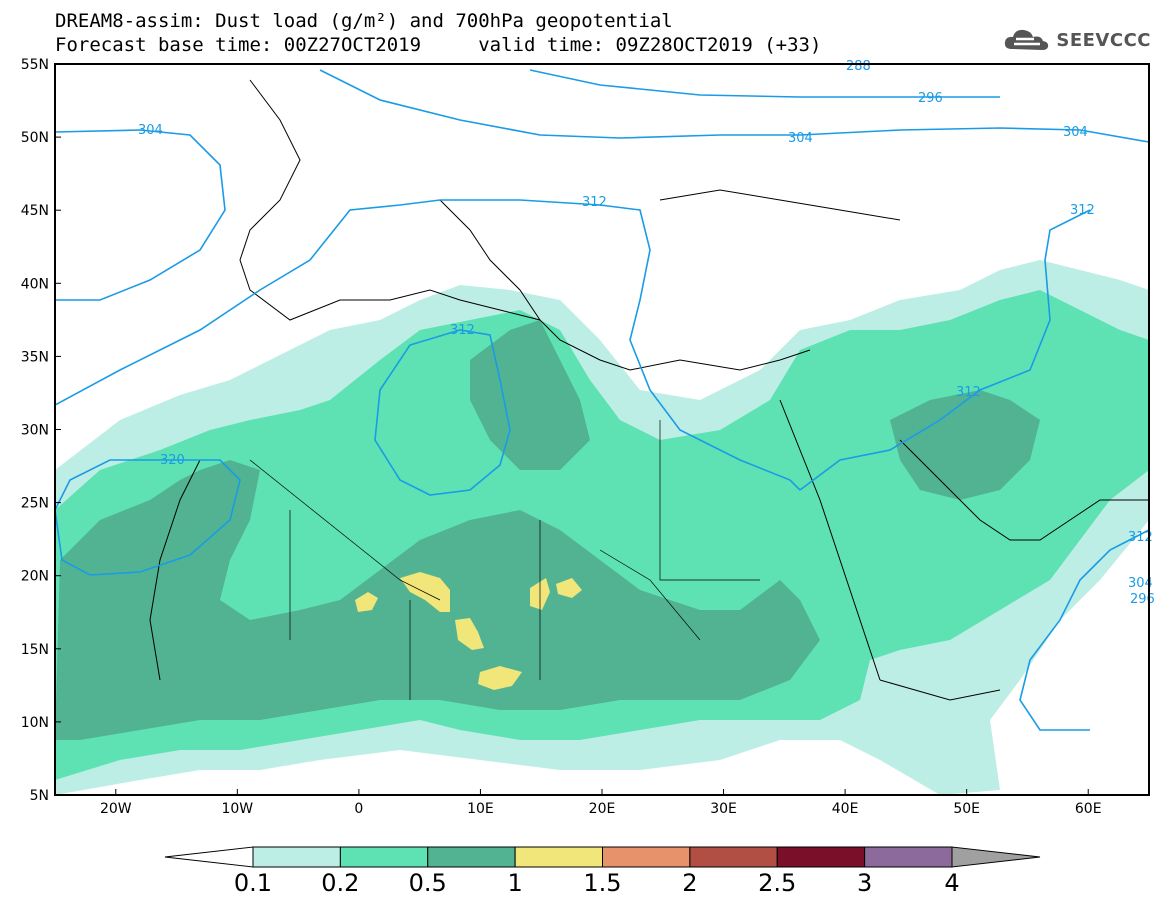  I want to click on brand-logo: SEEVCCC, so click(1077, 40).